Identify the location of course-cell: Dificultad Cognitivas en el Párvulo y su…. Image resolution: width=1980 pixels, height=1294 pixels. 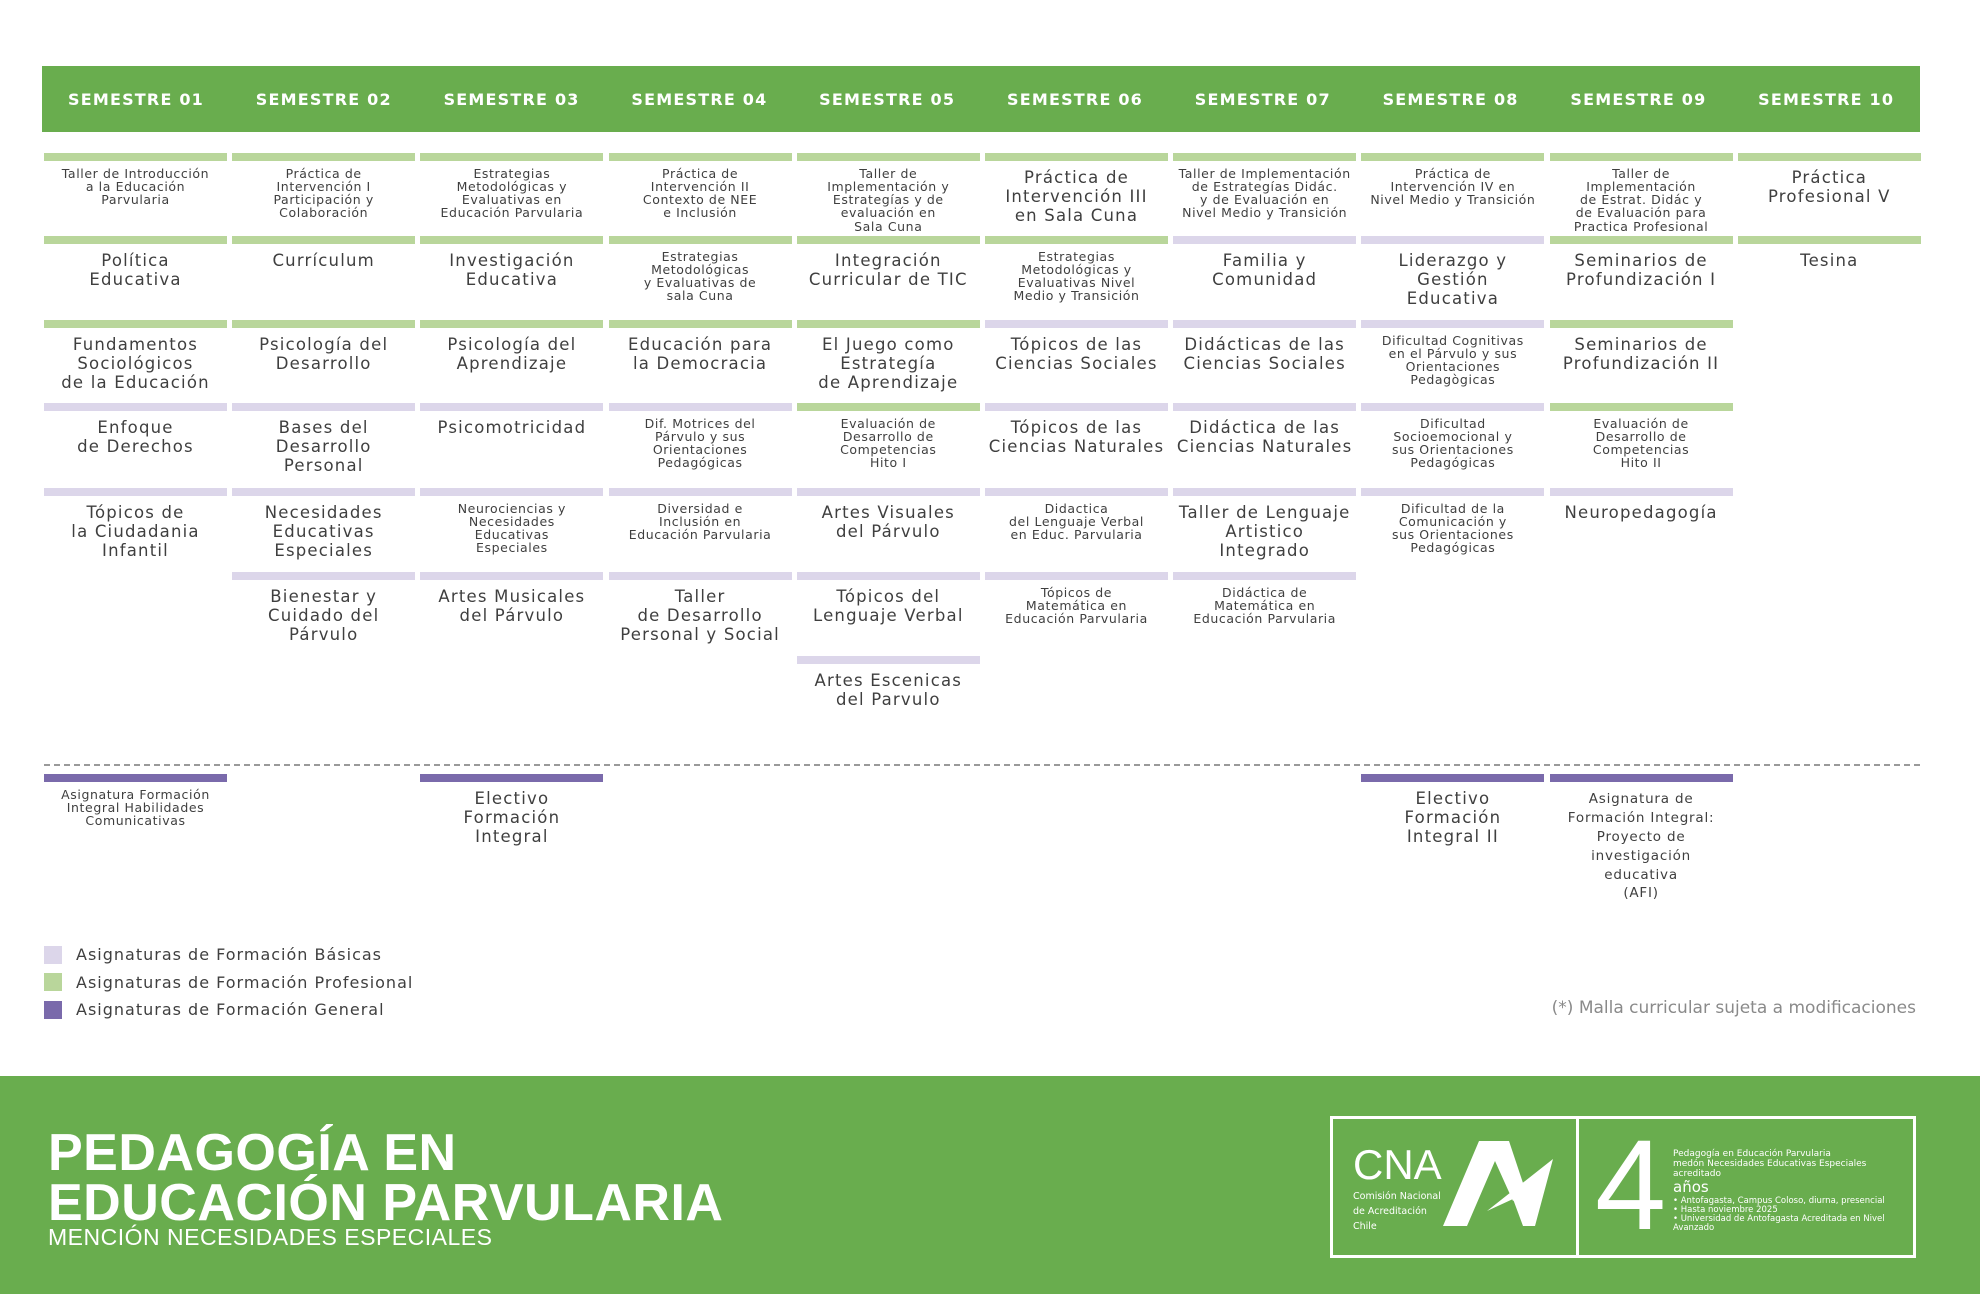
(1453, 354).